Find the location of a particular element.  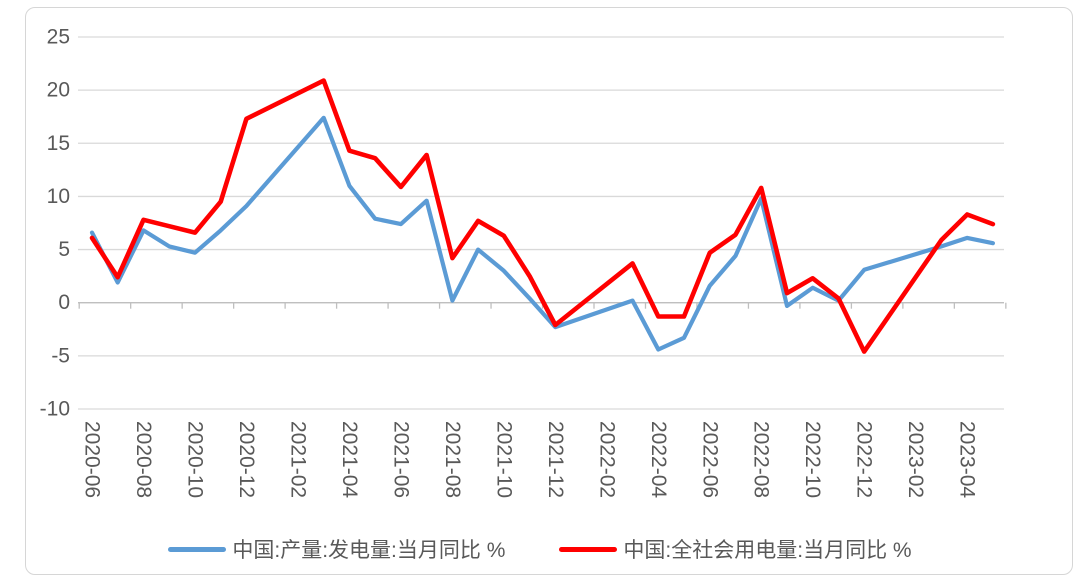

x-tick-label: 2022-06 is located at coordinates (709, 459).